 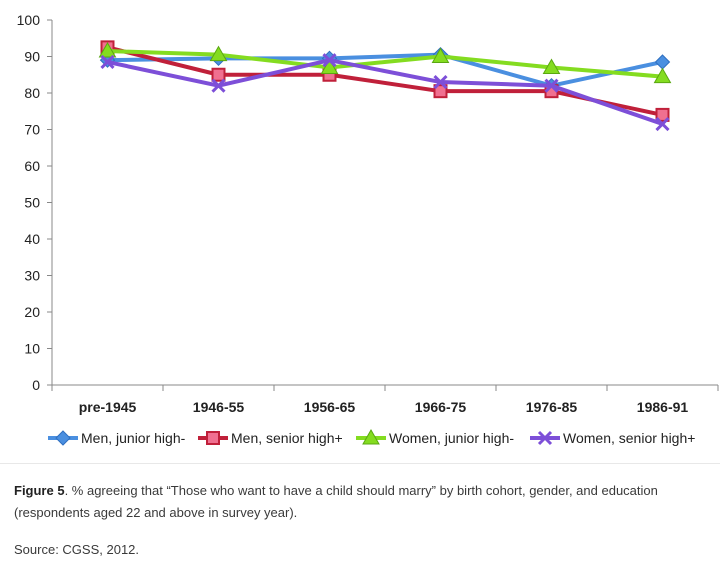 I want to click on y-tick-label: 50, so click(x=32, y=203).